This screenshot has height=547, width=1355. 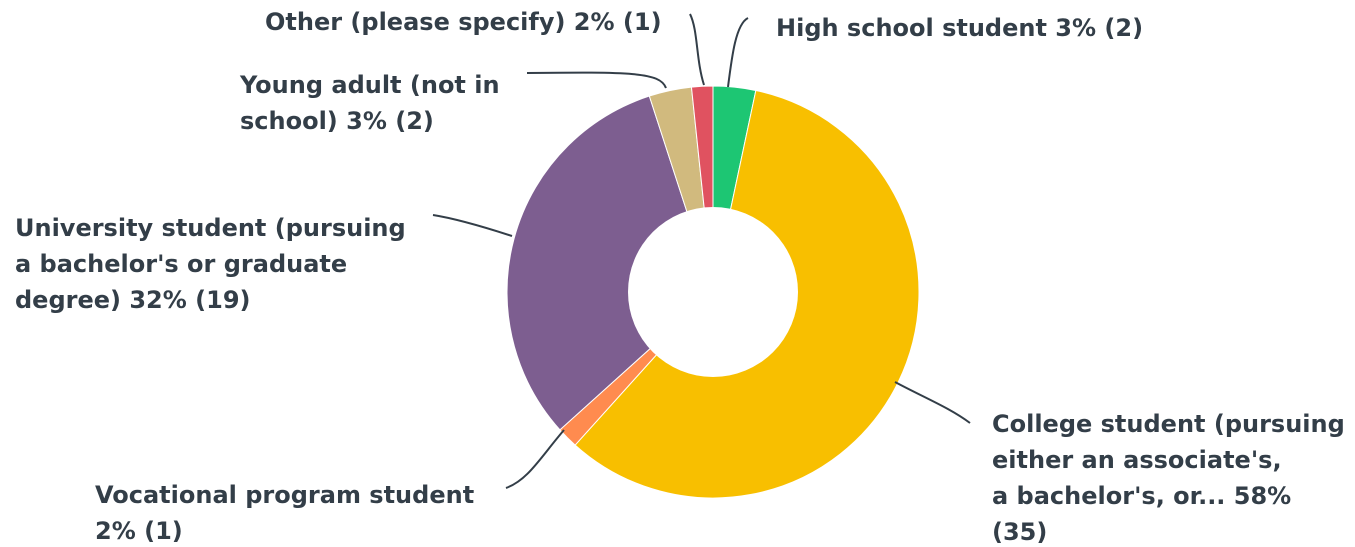 I want to click on slice-label-5: Other (please specify) 2% (1), so click(x=463, y=22).